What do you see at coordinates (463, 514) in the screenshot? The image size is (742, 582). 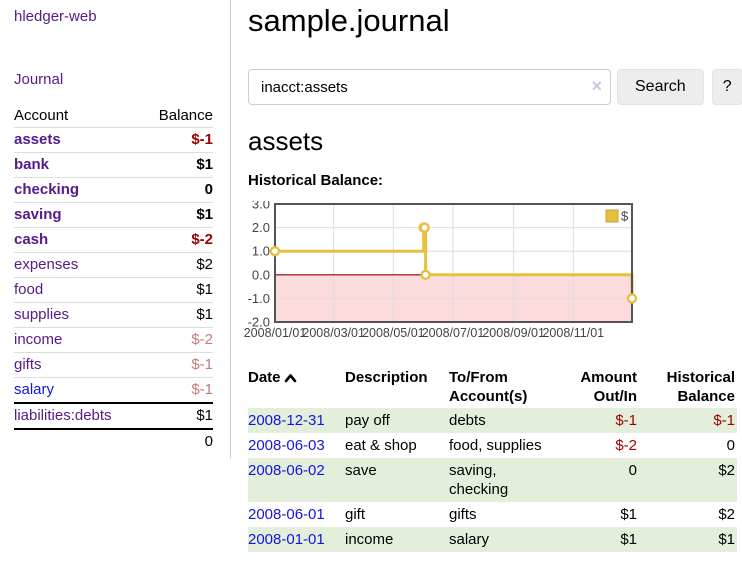 I see `register-cell-accounts: gifts` at bounding box center [463, 514].